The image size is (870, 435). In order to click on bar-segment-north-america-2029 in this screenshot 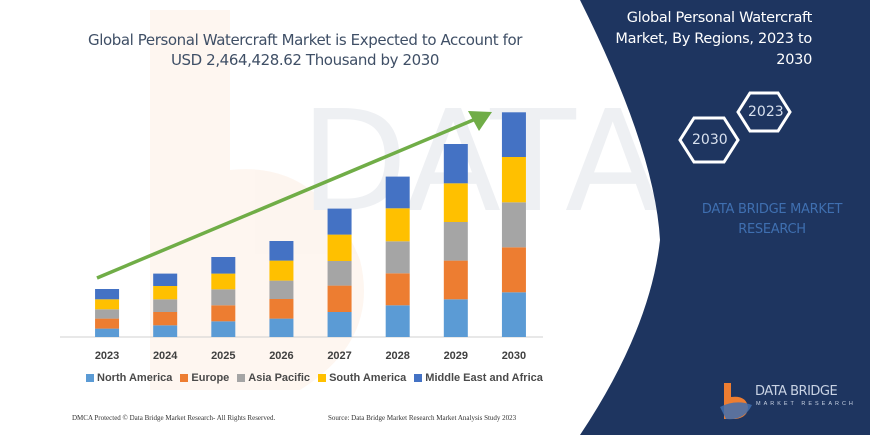, I will do `click(455, 318)`.